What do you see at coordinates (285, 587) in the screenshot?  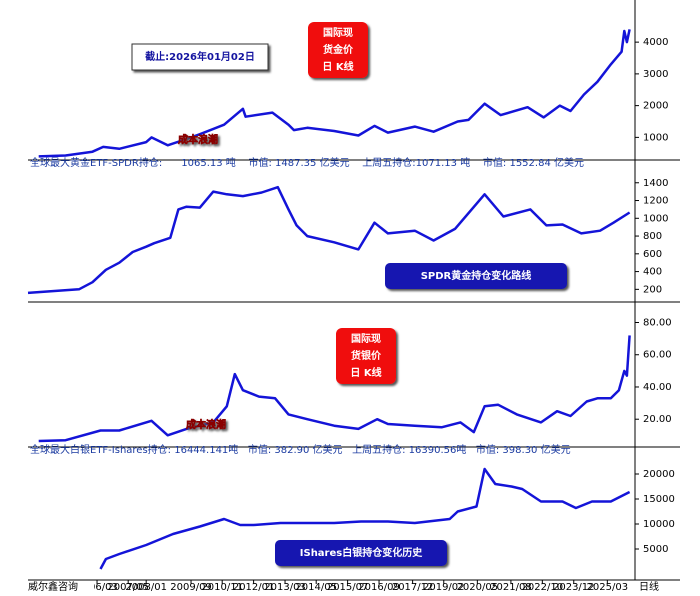 I see `x-tick-label: 2013/03` at bounding box center [285, 587].